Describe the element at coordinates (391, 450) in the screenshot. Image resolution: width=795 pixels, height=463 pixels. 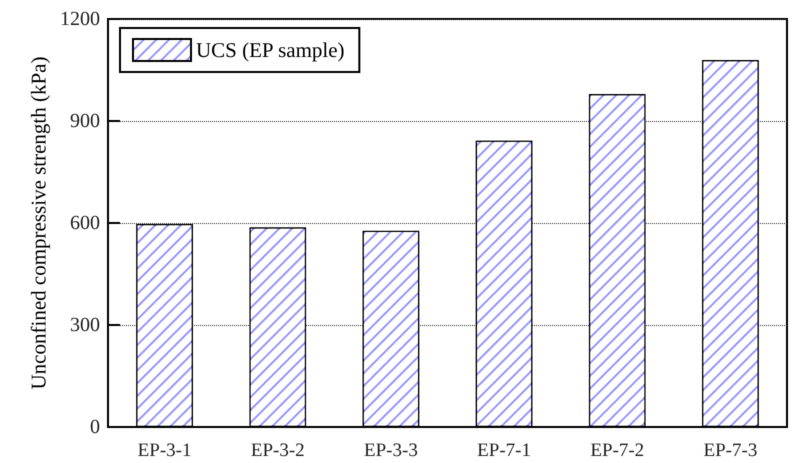
I see `x-tick-label: EP-3-3` at that location.